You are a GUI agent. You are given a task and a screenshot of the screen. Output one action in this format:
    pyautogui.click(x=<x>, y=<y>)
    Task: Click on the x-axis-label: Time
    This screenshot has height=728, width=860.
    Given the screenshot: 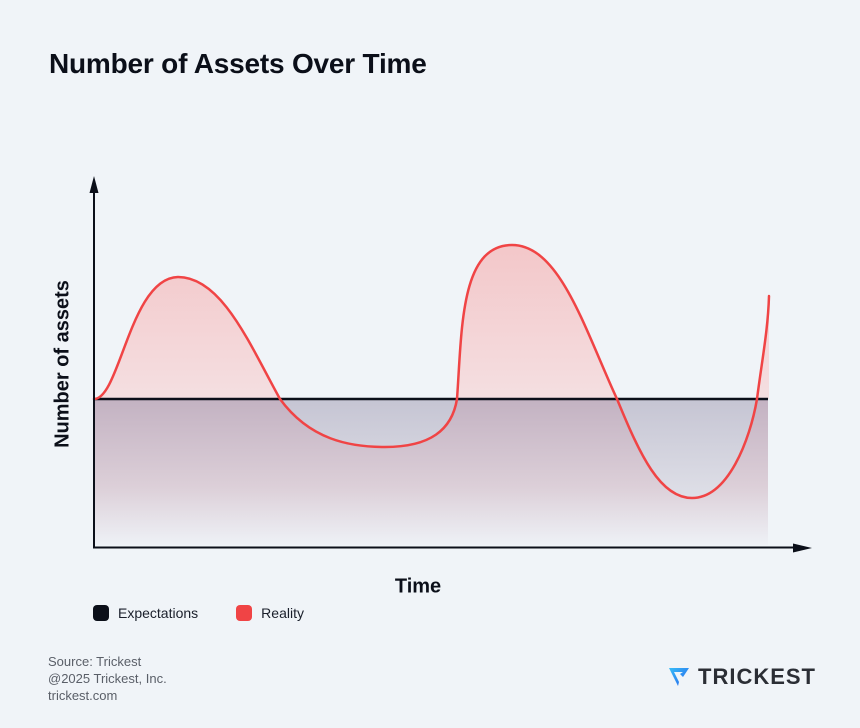 What is the action you would take?
    pyautogui.click(x=418, y=586)
    